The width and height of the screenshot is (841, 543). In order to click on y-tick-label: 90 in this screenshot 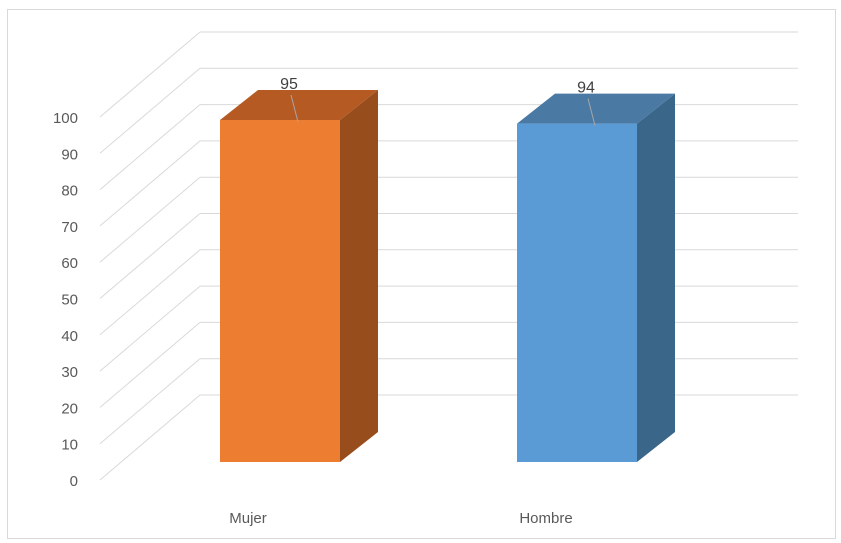, I will do `click(69, 154)`.